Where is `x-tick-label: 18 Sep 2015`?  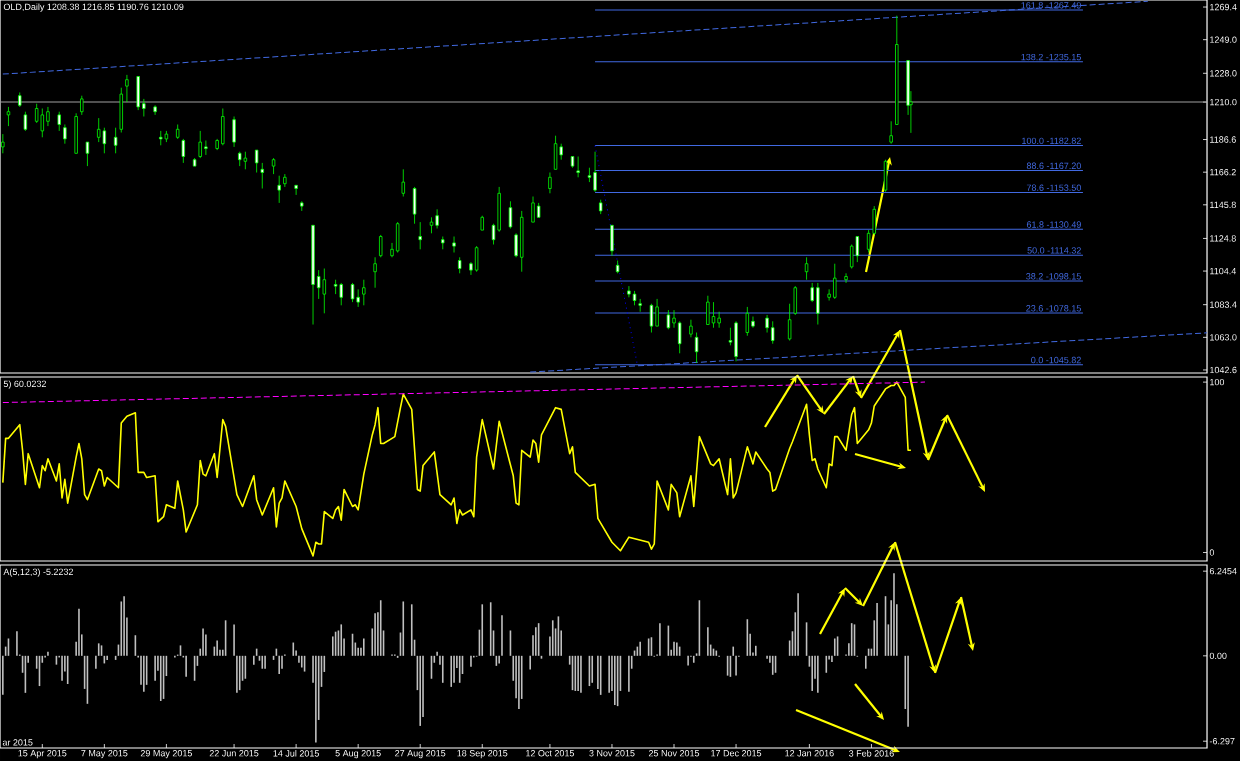
x-tick-label: 18 Sep 2015 is located at coordinates (482, 754).